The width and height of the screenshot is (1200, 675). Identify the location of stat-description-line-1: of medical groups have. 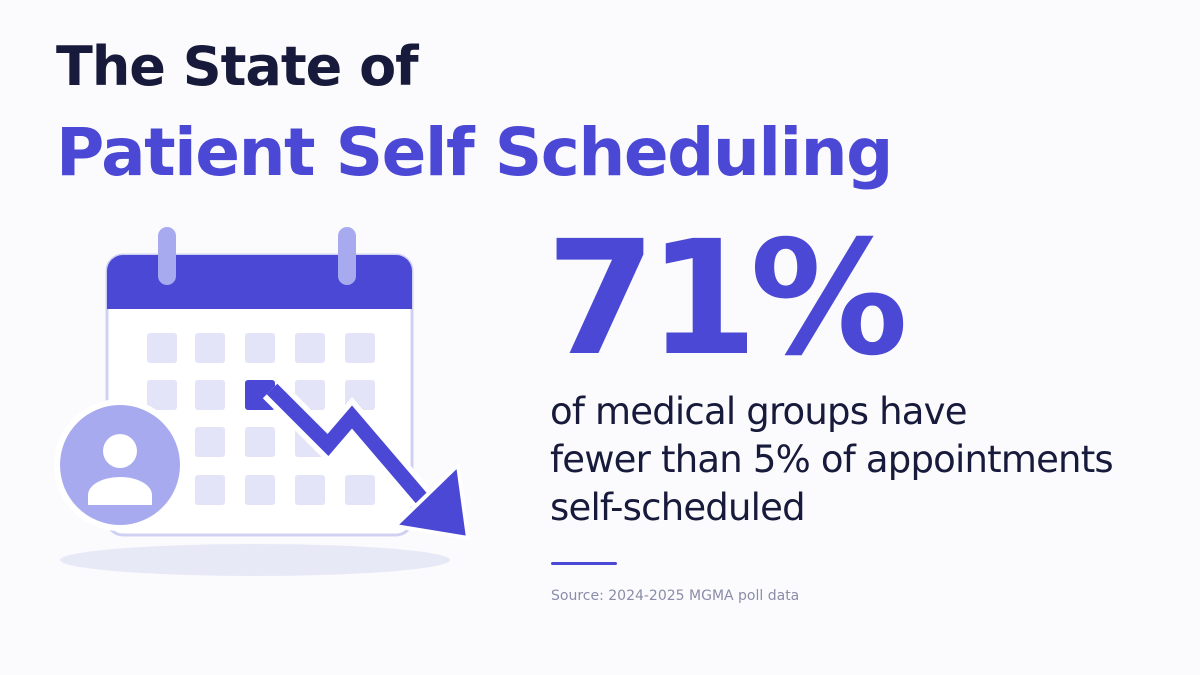
(759, 411).